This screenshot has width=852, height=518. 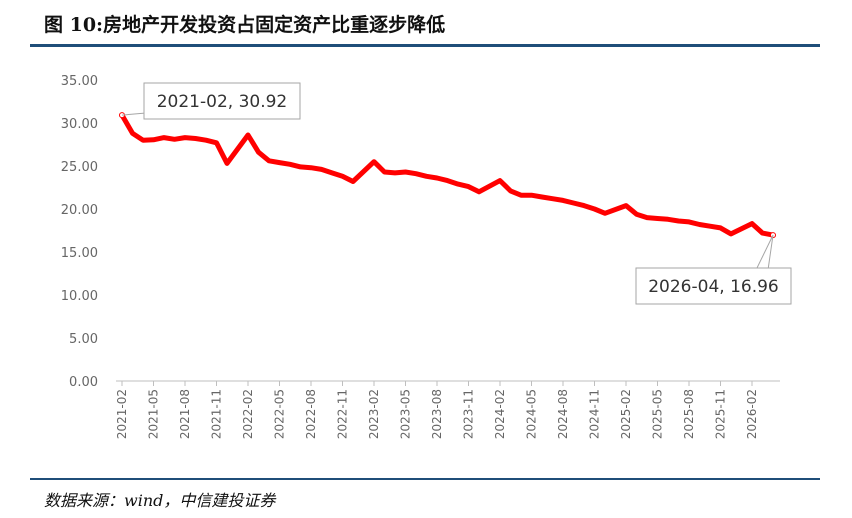 I want to click on x-tick-label: 2024-05, so click(x=532, y=414).